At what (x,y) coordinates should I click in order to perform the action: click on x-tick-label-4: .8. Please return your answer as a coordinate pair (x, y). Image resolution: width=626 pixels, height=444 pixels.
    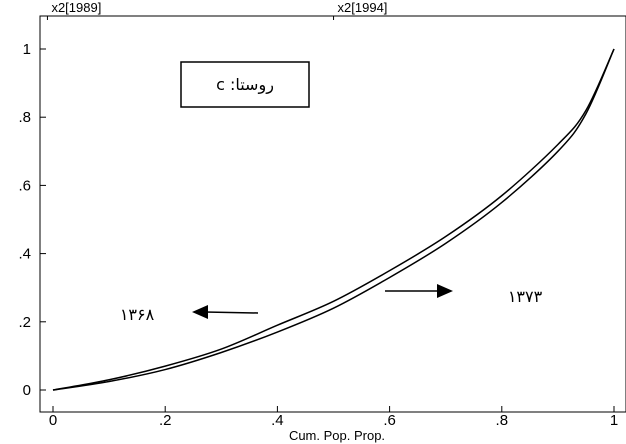
    Looking at the image, I should click on (502, 420).